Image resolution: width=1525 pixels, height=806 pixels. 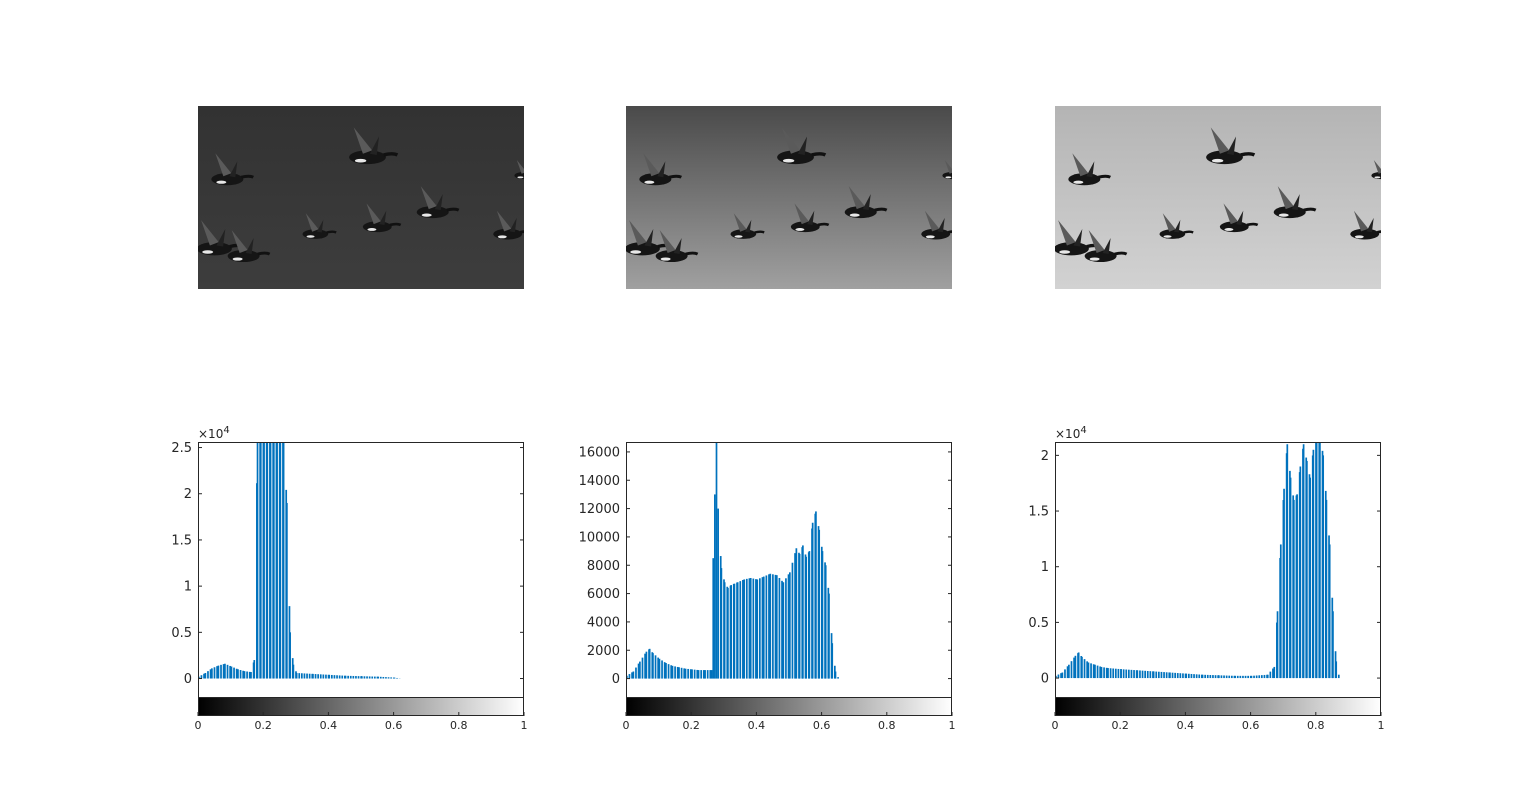 What do you see at coordinates (599, 537) in the screenshot?
I see `y-tick-label: 10000` at bounding box center [599, 537].